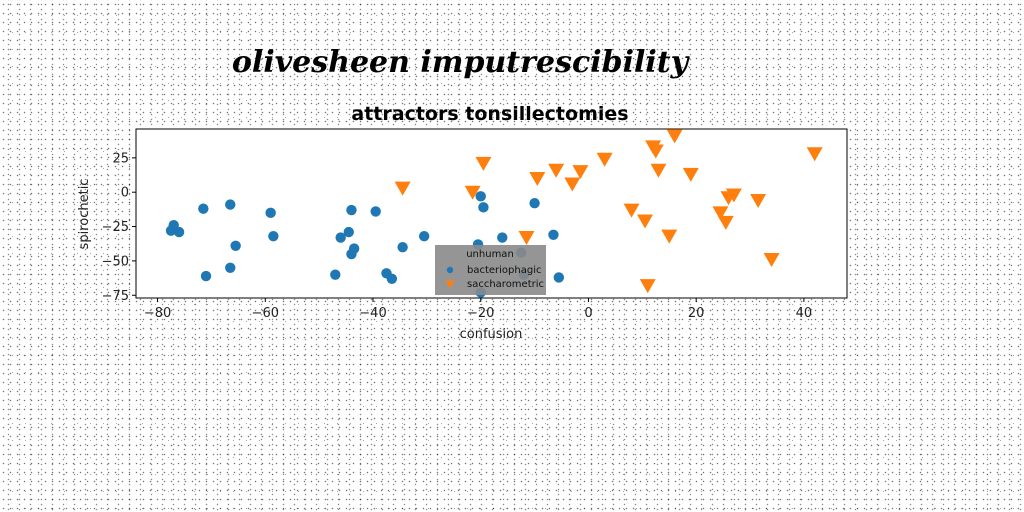 The image size is (1024, 512). What do you see at coordinates (372, 313) in the screenshot?
I see `x-tick-label: −40` at bounding box center [372, 313].